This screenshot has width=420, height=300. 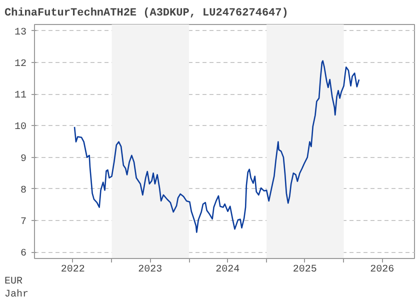 What do you see at coordinates (20, 64) in the screenshot?
I see `y-tick-label: 12` at bounding box center [20, 64].